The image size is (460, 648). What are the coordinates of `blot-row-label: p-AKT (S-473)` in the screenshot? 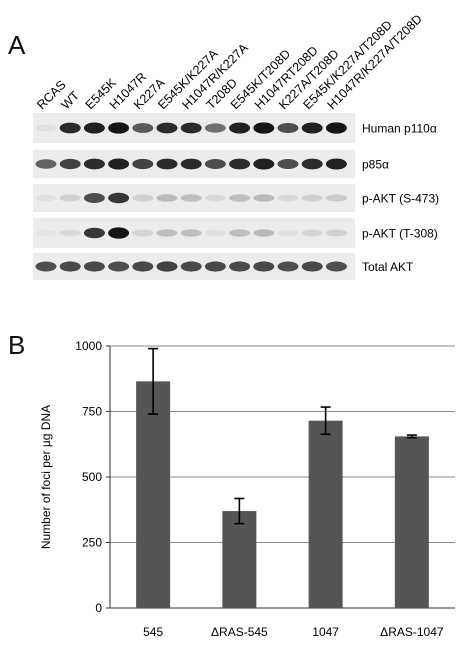 It's located at (400, 199).